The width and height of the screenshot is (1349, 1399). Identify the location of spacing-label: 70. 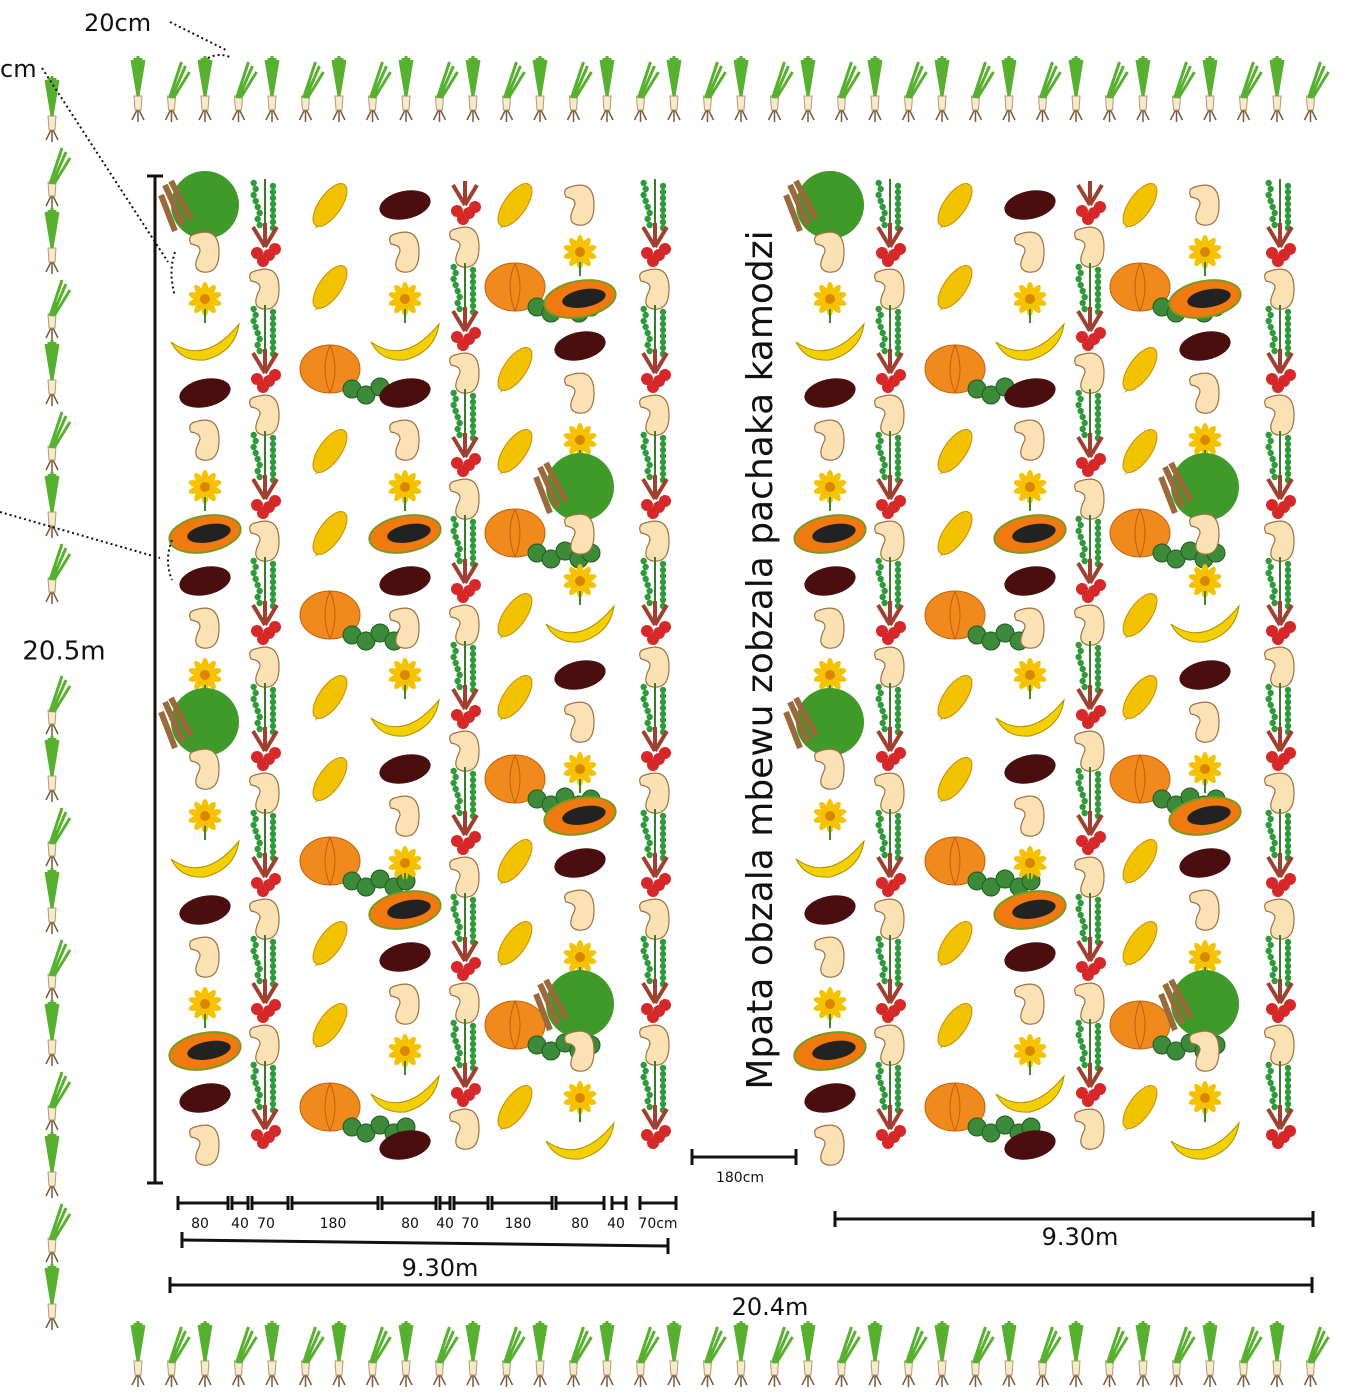
(470, 1224).